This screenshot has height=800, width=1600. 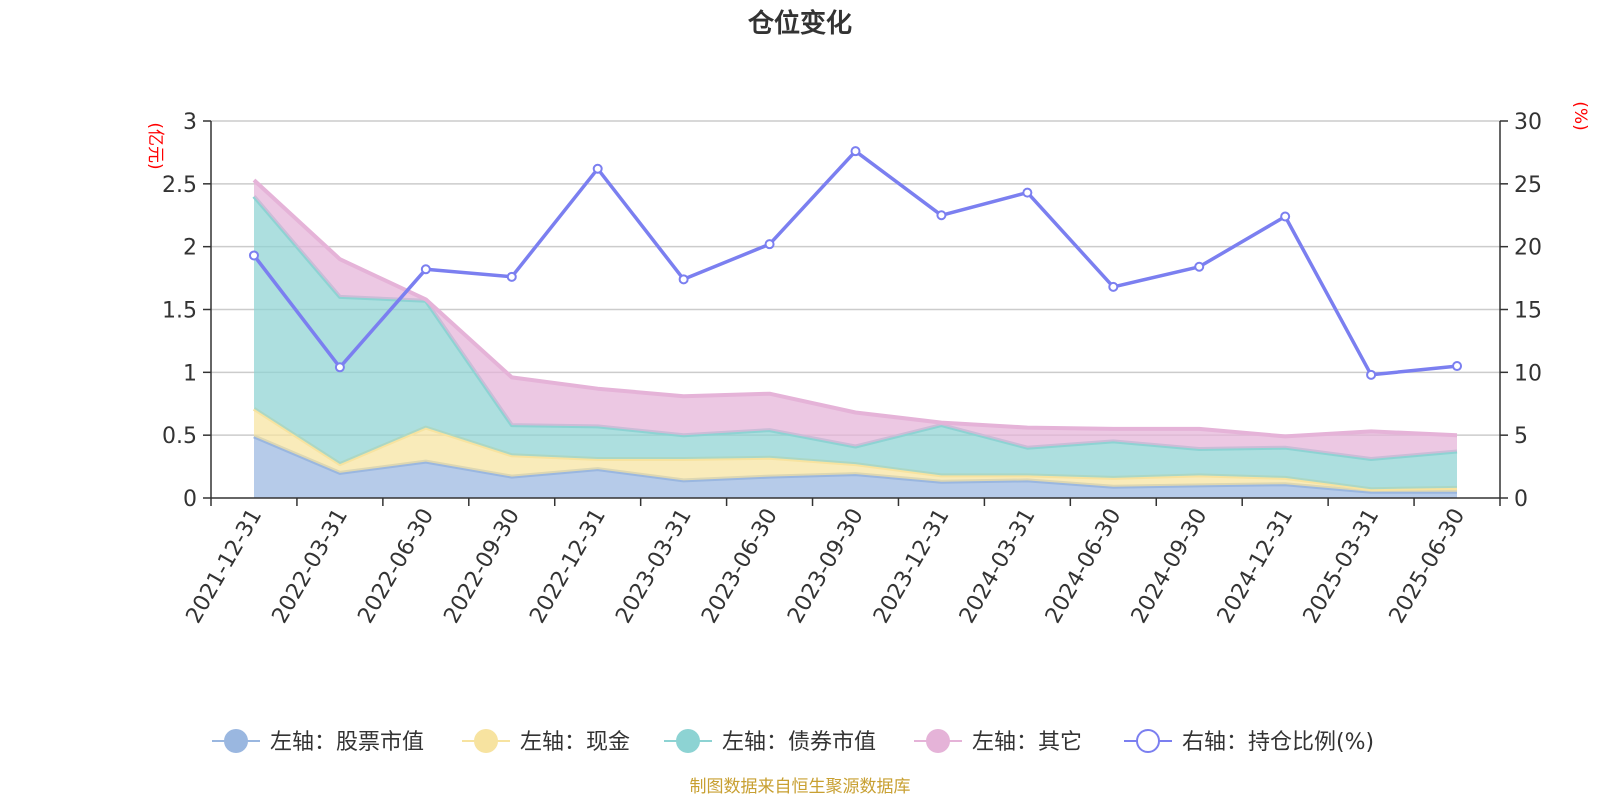 I want to click on left-axis-tick-label: 1, so click(x=190, y=373).